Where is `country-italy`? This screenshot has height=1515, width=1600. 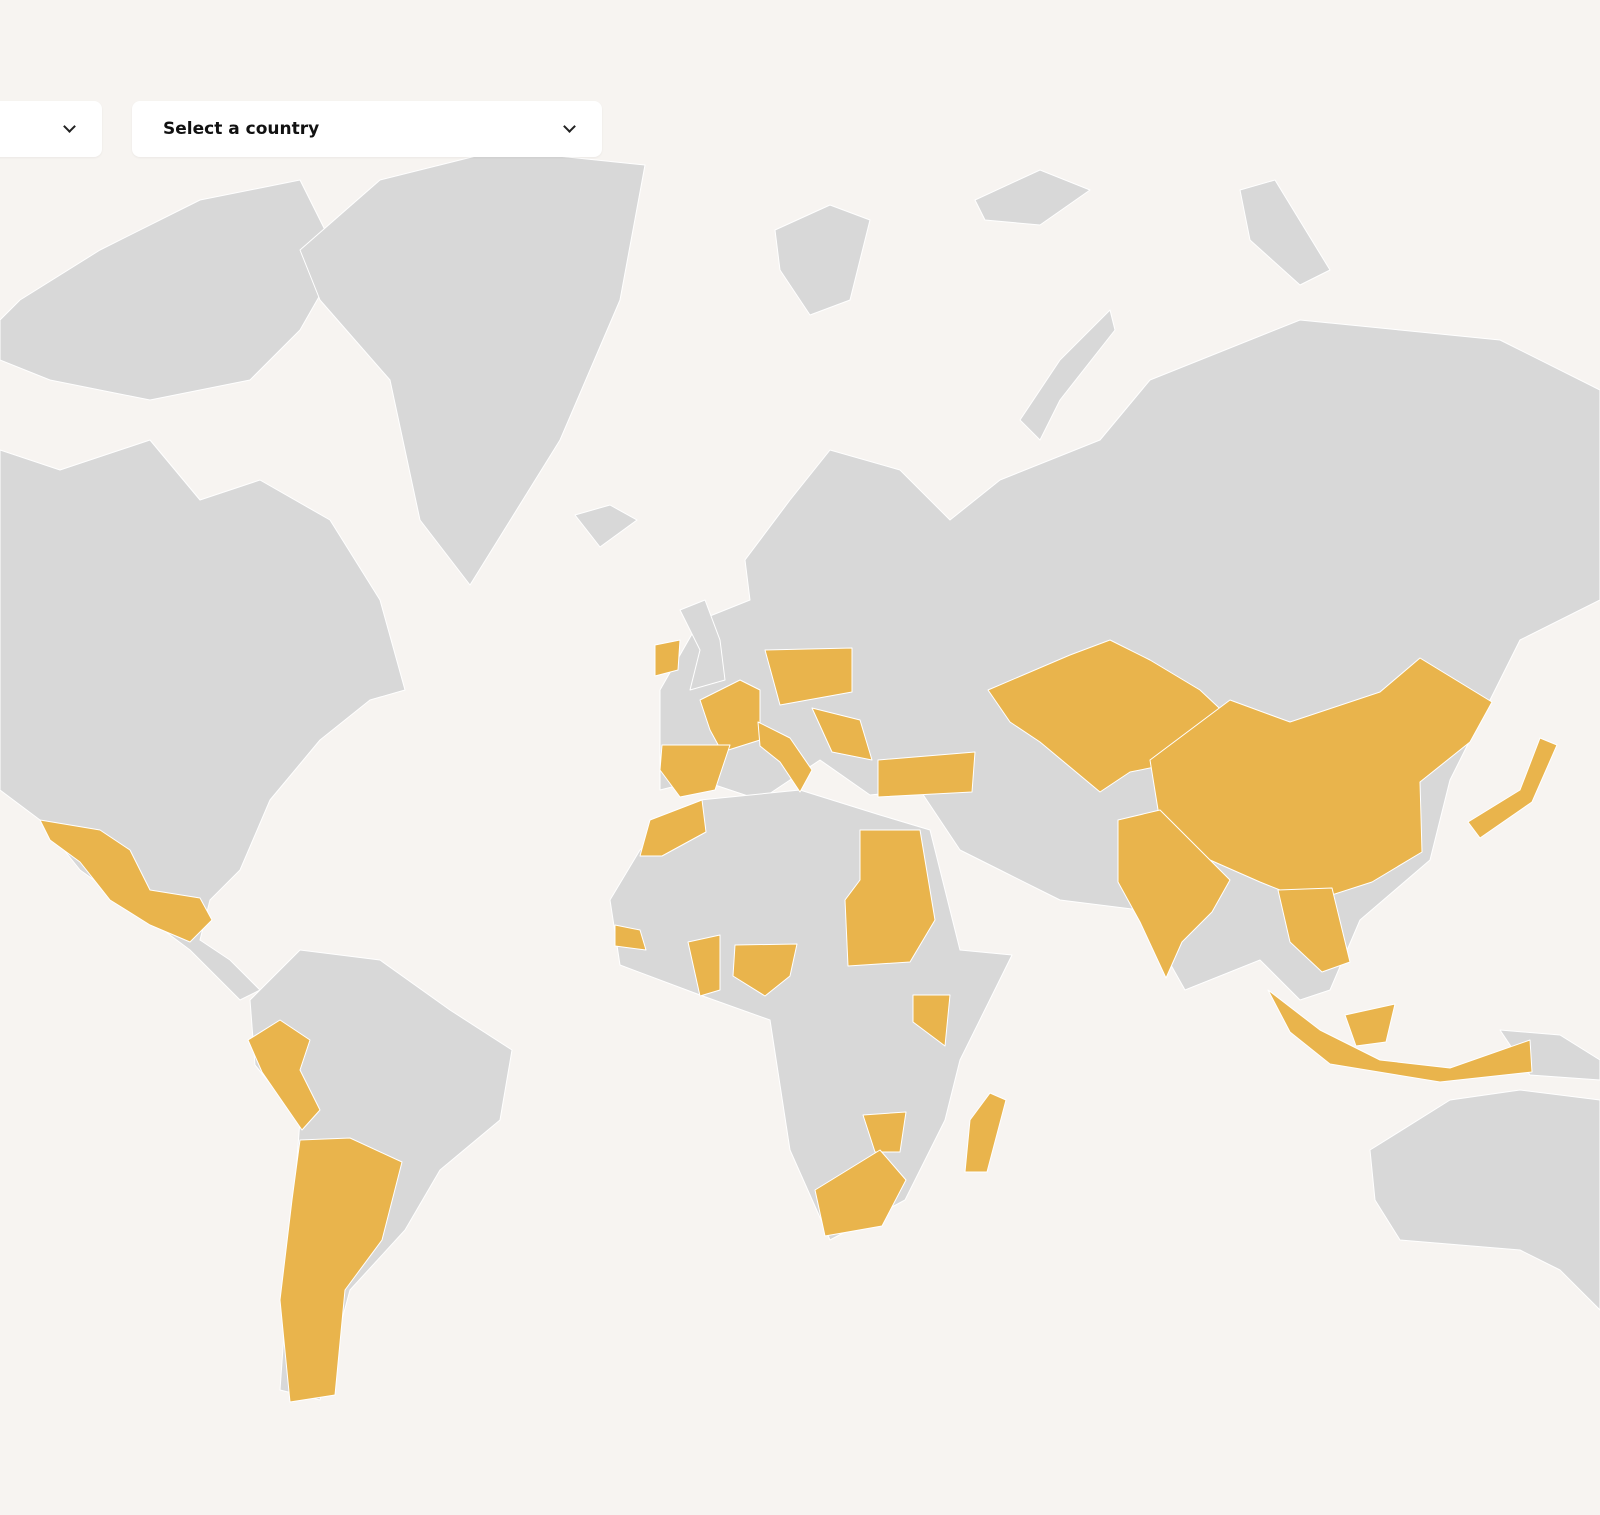 country-italy is located at coordinates (785, 757).